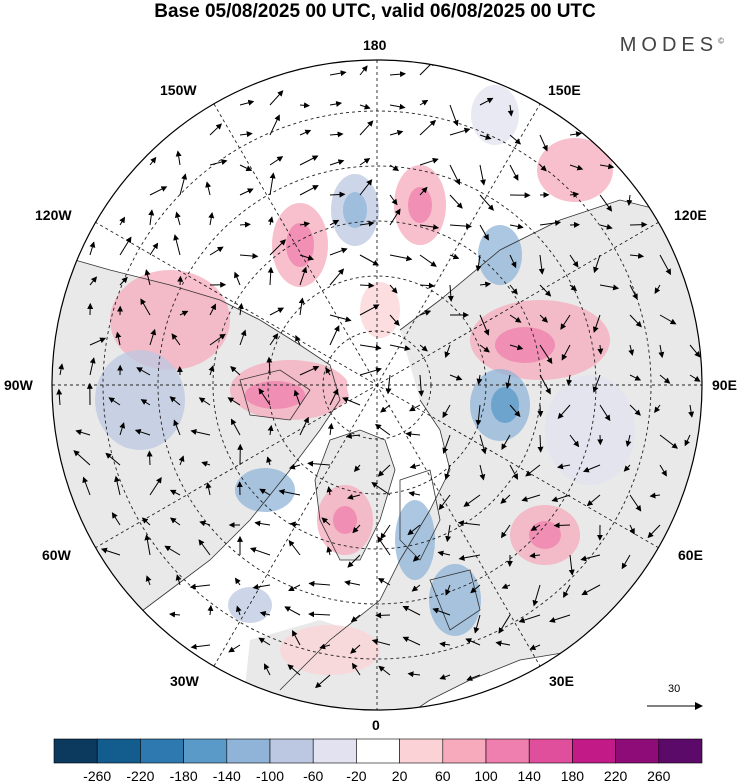 This screenshot has height=783, width=750. I want to click on label-lon-90e: 90E, so click(724, 385).